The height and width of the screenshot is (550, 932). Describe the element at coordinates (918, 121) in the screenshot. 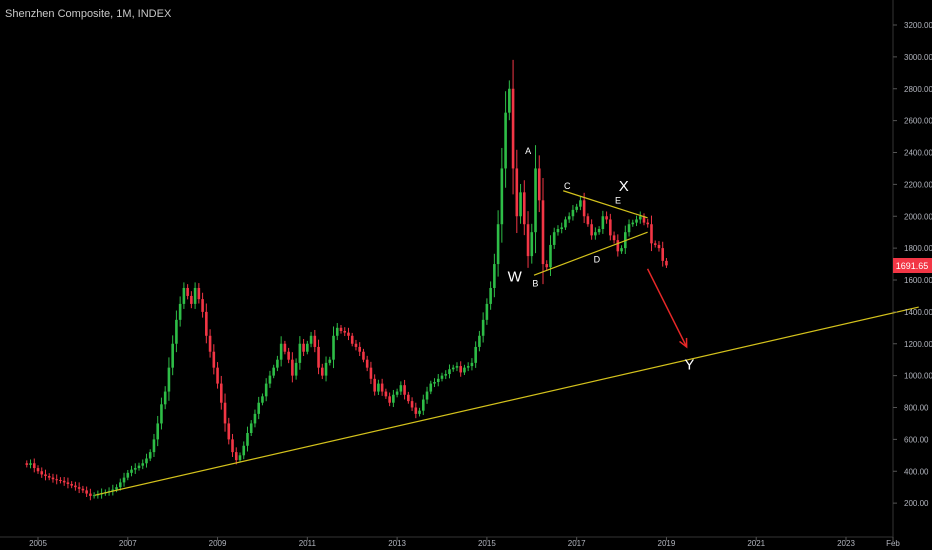

I see `y-tick-label: 2600.00` at that location.